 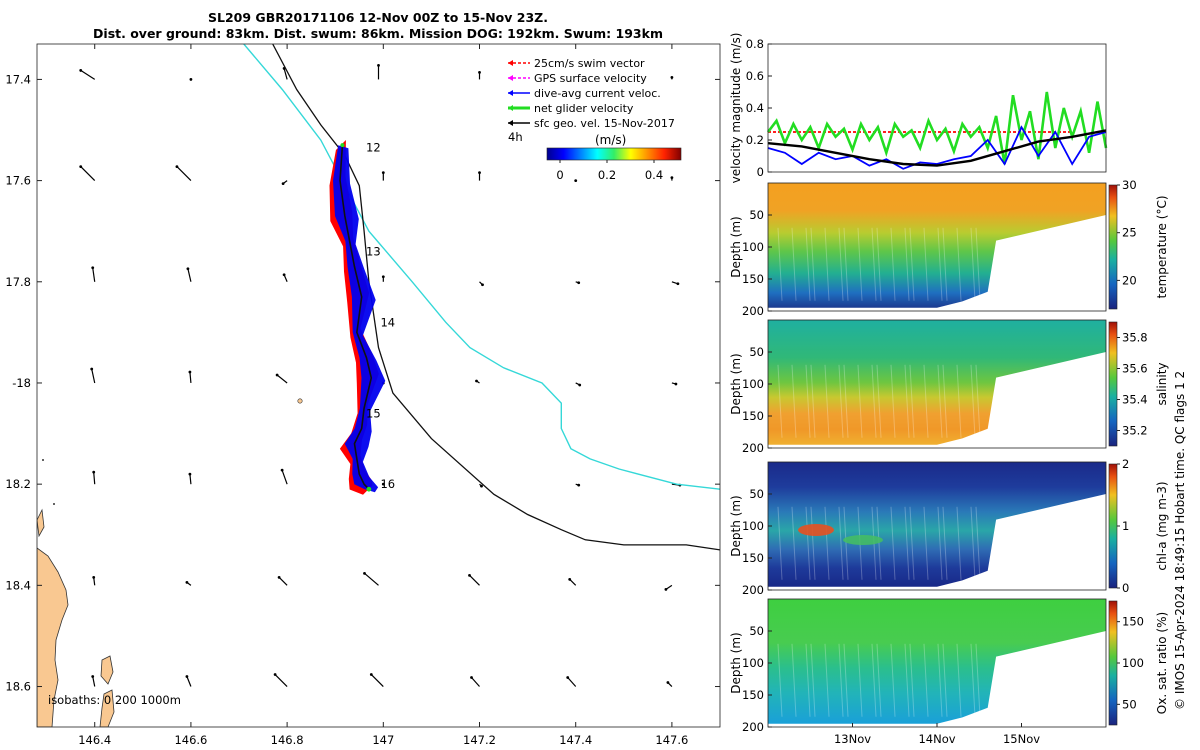 What do you see at coordinates (515, 137) in the screenshot?
I see `legend-timestep: 4h` at bounding box center [515, 137].